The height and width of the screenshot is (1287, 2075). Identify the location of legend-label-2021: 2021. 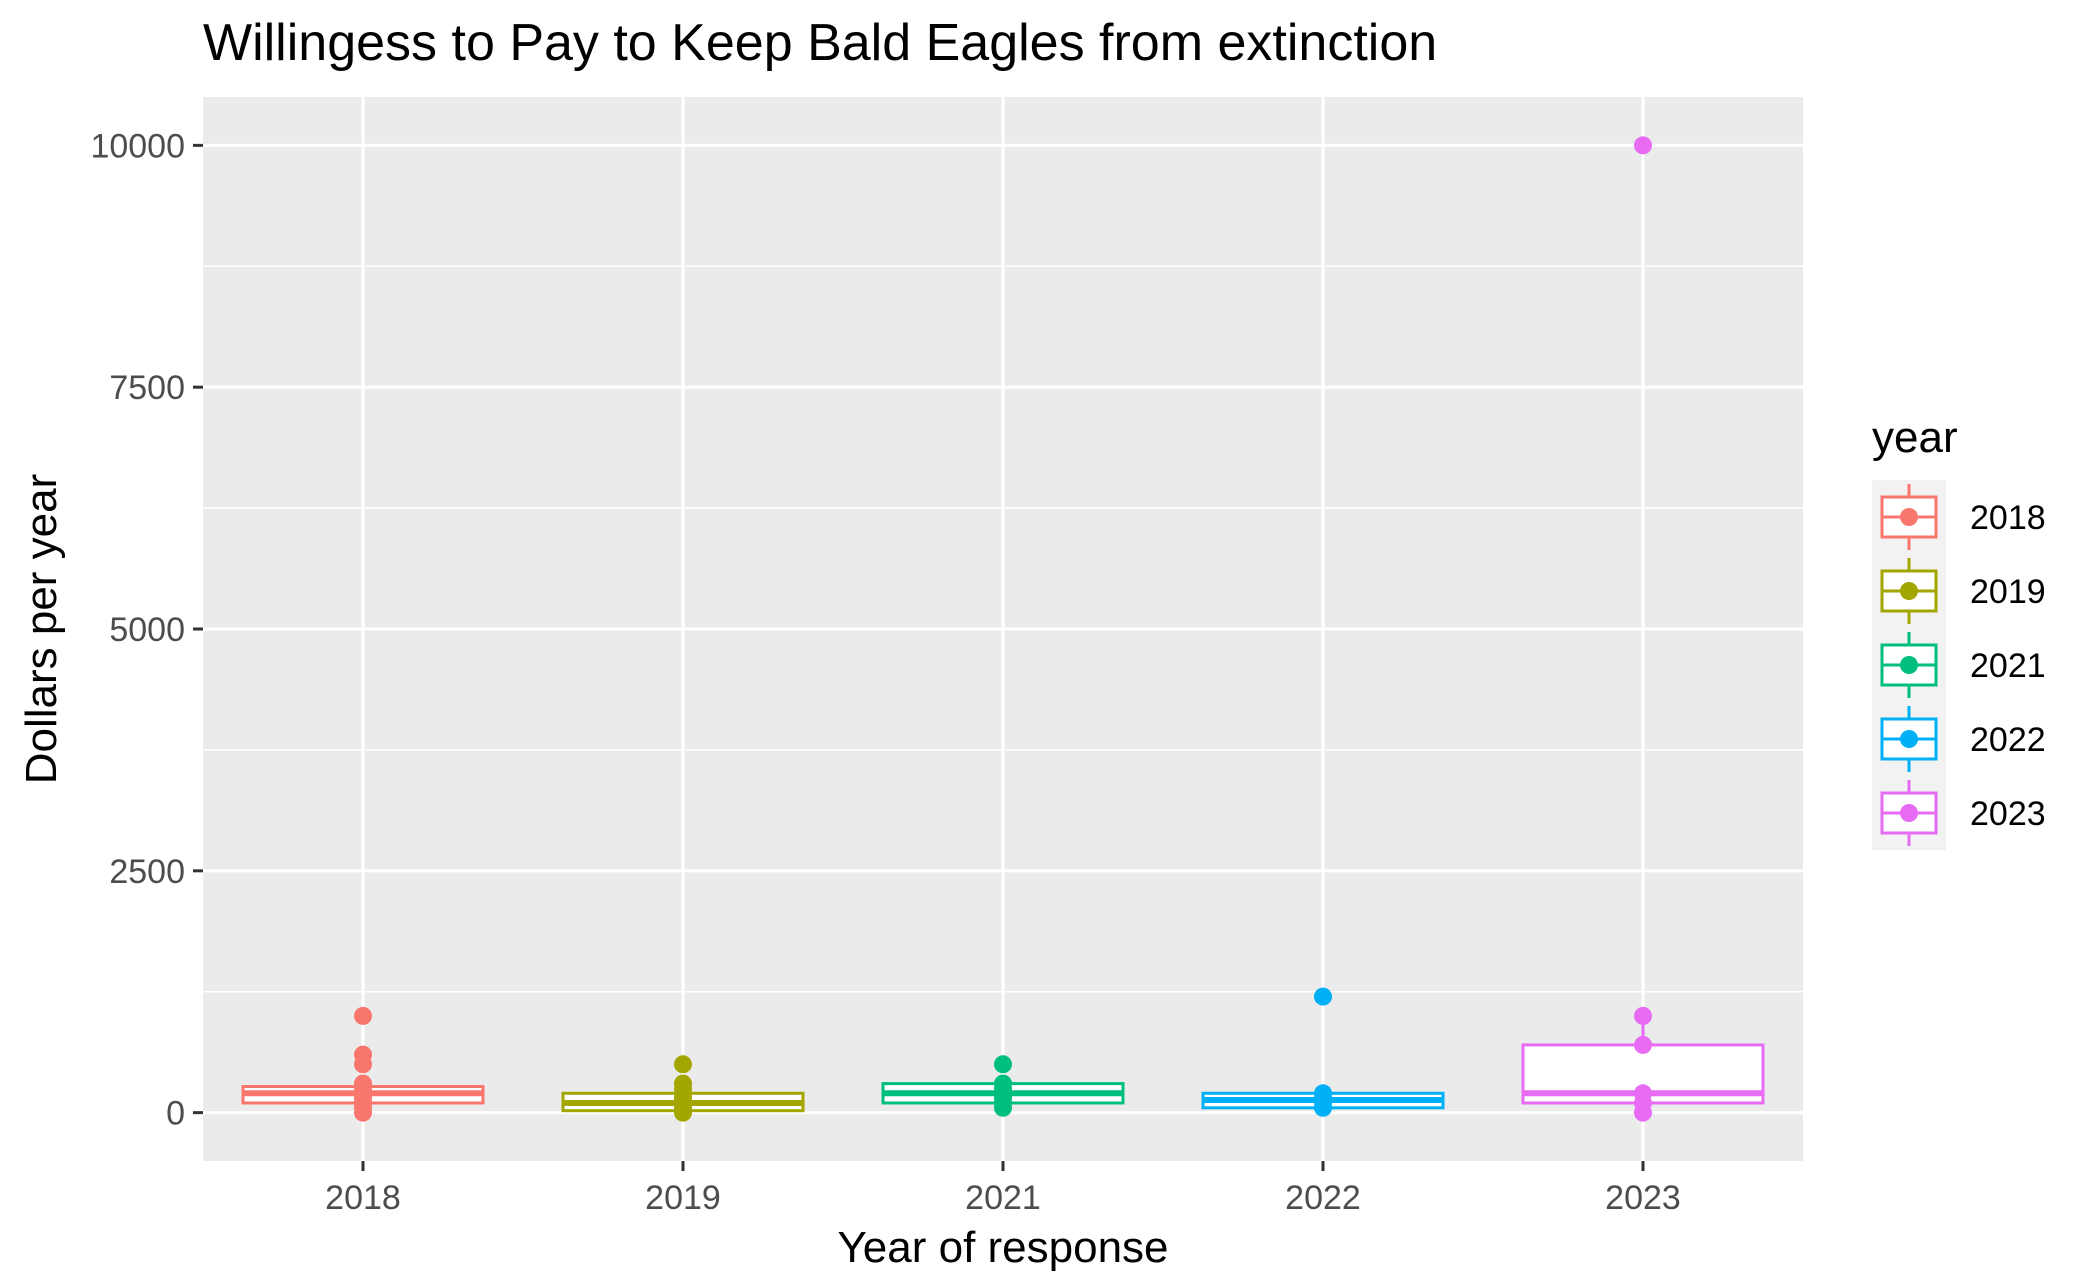
(2008, 666).